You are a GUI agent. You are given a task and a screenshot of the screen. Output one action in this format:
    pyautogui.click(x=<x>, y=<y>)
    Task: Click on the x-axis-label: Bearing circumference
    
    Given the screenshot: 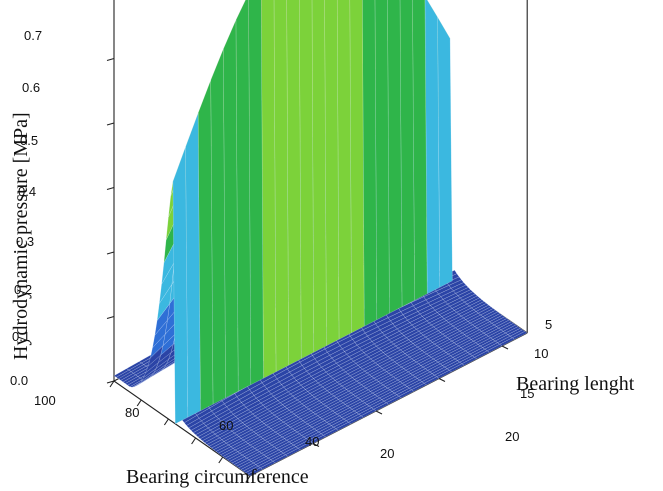 What is the action you would take?
    pyautogui.click(x=217, y=477)
    